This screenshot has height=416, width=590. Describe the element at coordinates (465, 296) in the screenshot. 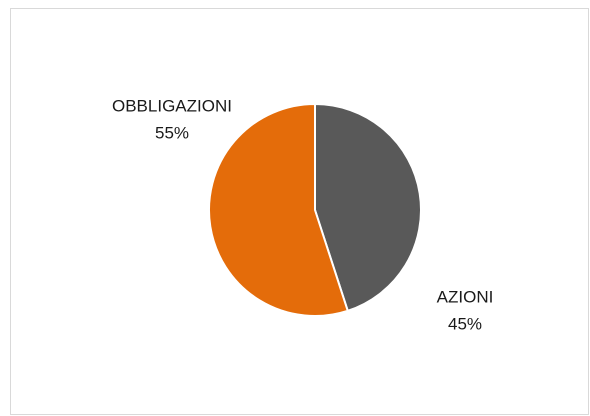

I see `slice-category-label: AZIONI` at that location.